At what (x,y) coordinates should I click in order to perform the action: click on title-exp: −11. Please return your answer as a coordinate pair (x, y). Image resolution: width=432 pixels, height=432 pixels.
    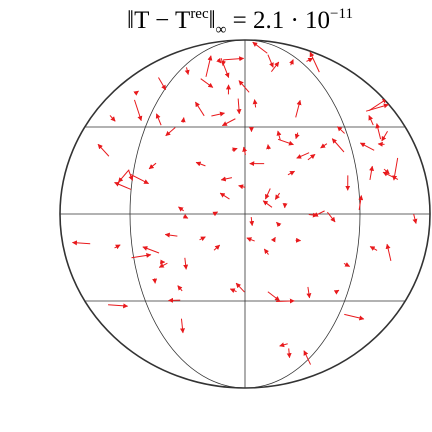
    Looking at the image, I should click on (341, 14).